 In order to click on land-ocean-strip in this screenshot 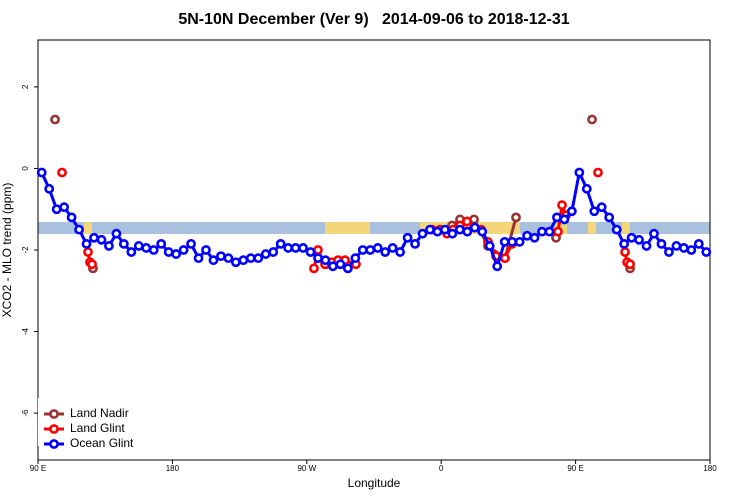, I will do `click(374, 228)`.